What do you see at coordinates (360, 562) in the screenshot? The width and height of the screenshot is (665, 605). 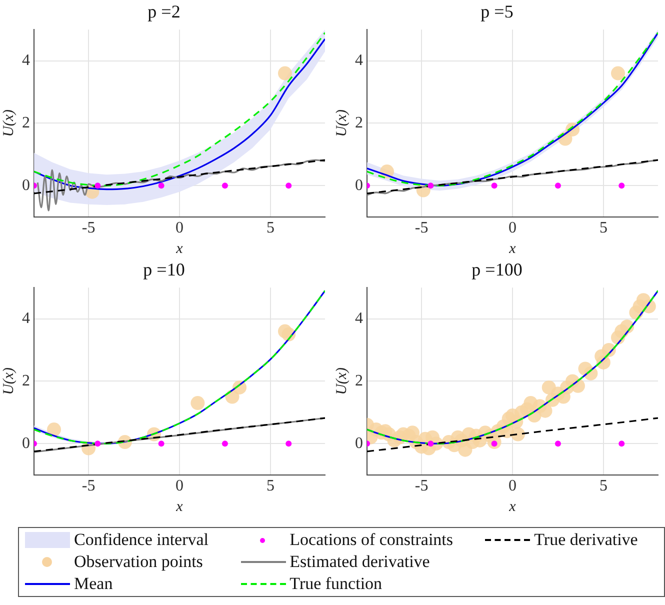 I see `legend-label: Estimated derivative` at bounding box center [360, 562].